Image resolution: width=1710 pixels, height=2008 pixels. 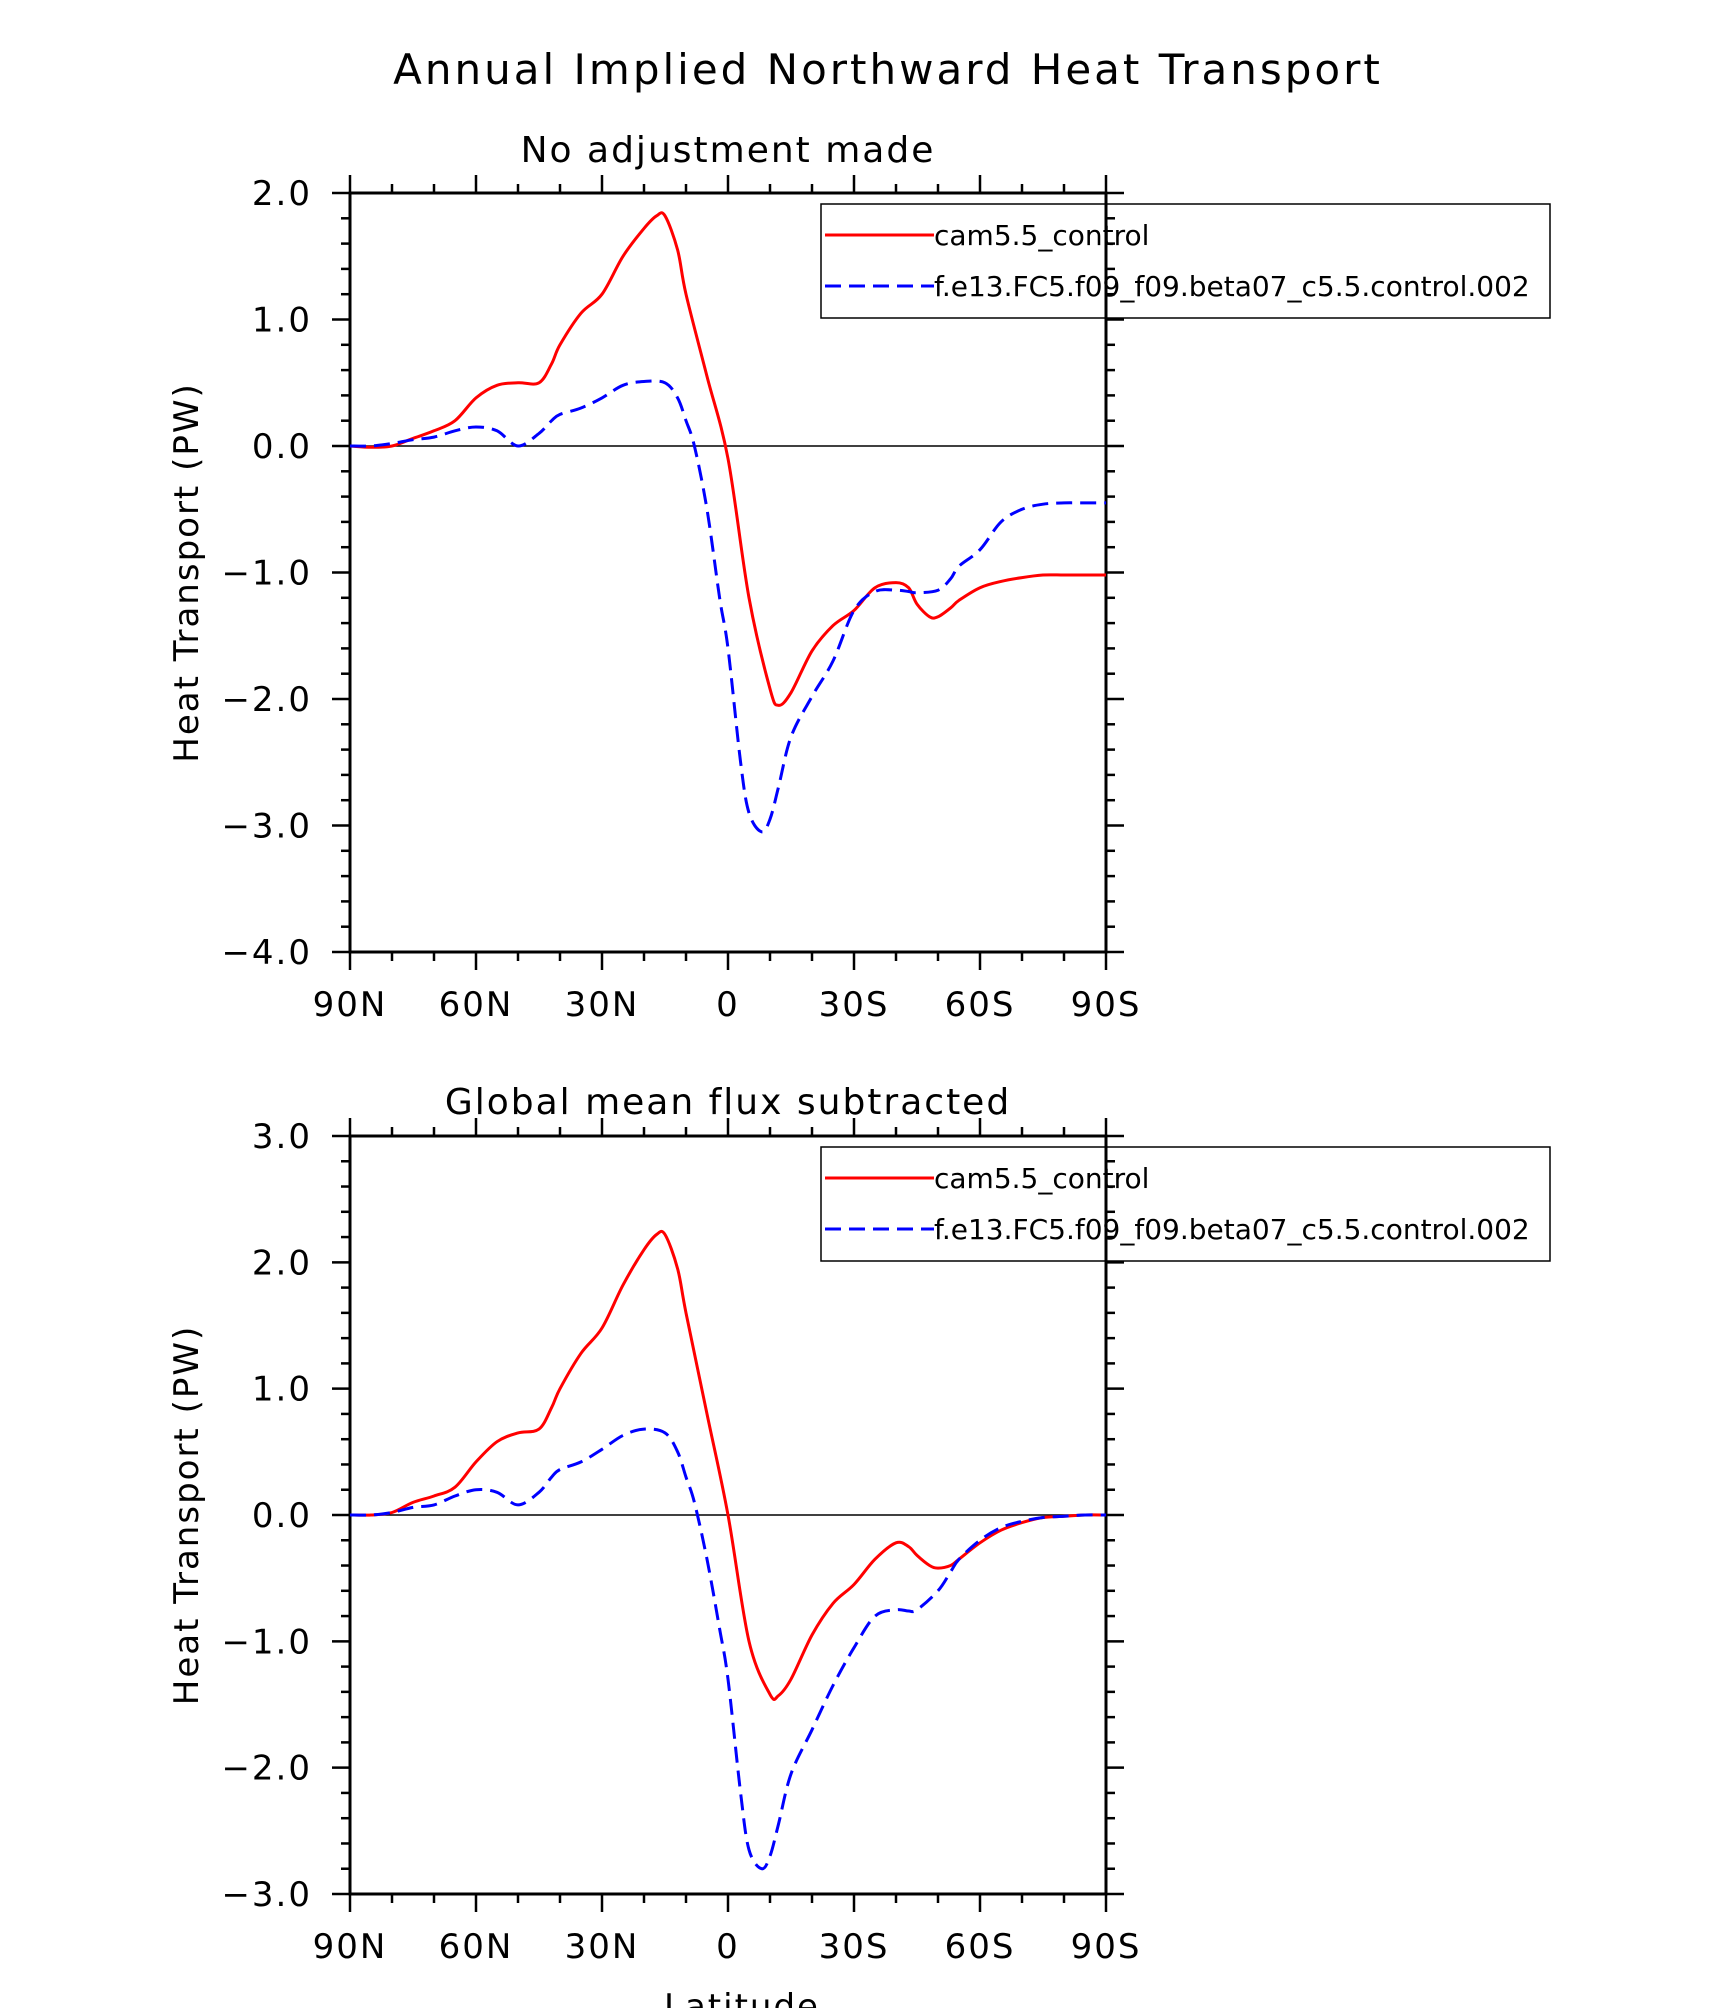 What do you see at coordinates (728, 150) in the screenshot?
I see `panel-title: No adjustment made` at bounding box center [728, 150].